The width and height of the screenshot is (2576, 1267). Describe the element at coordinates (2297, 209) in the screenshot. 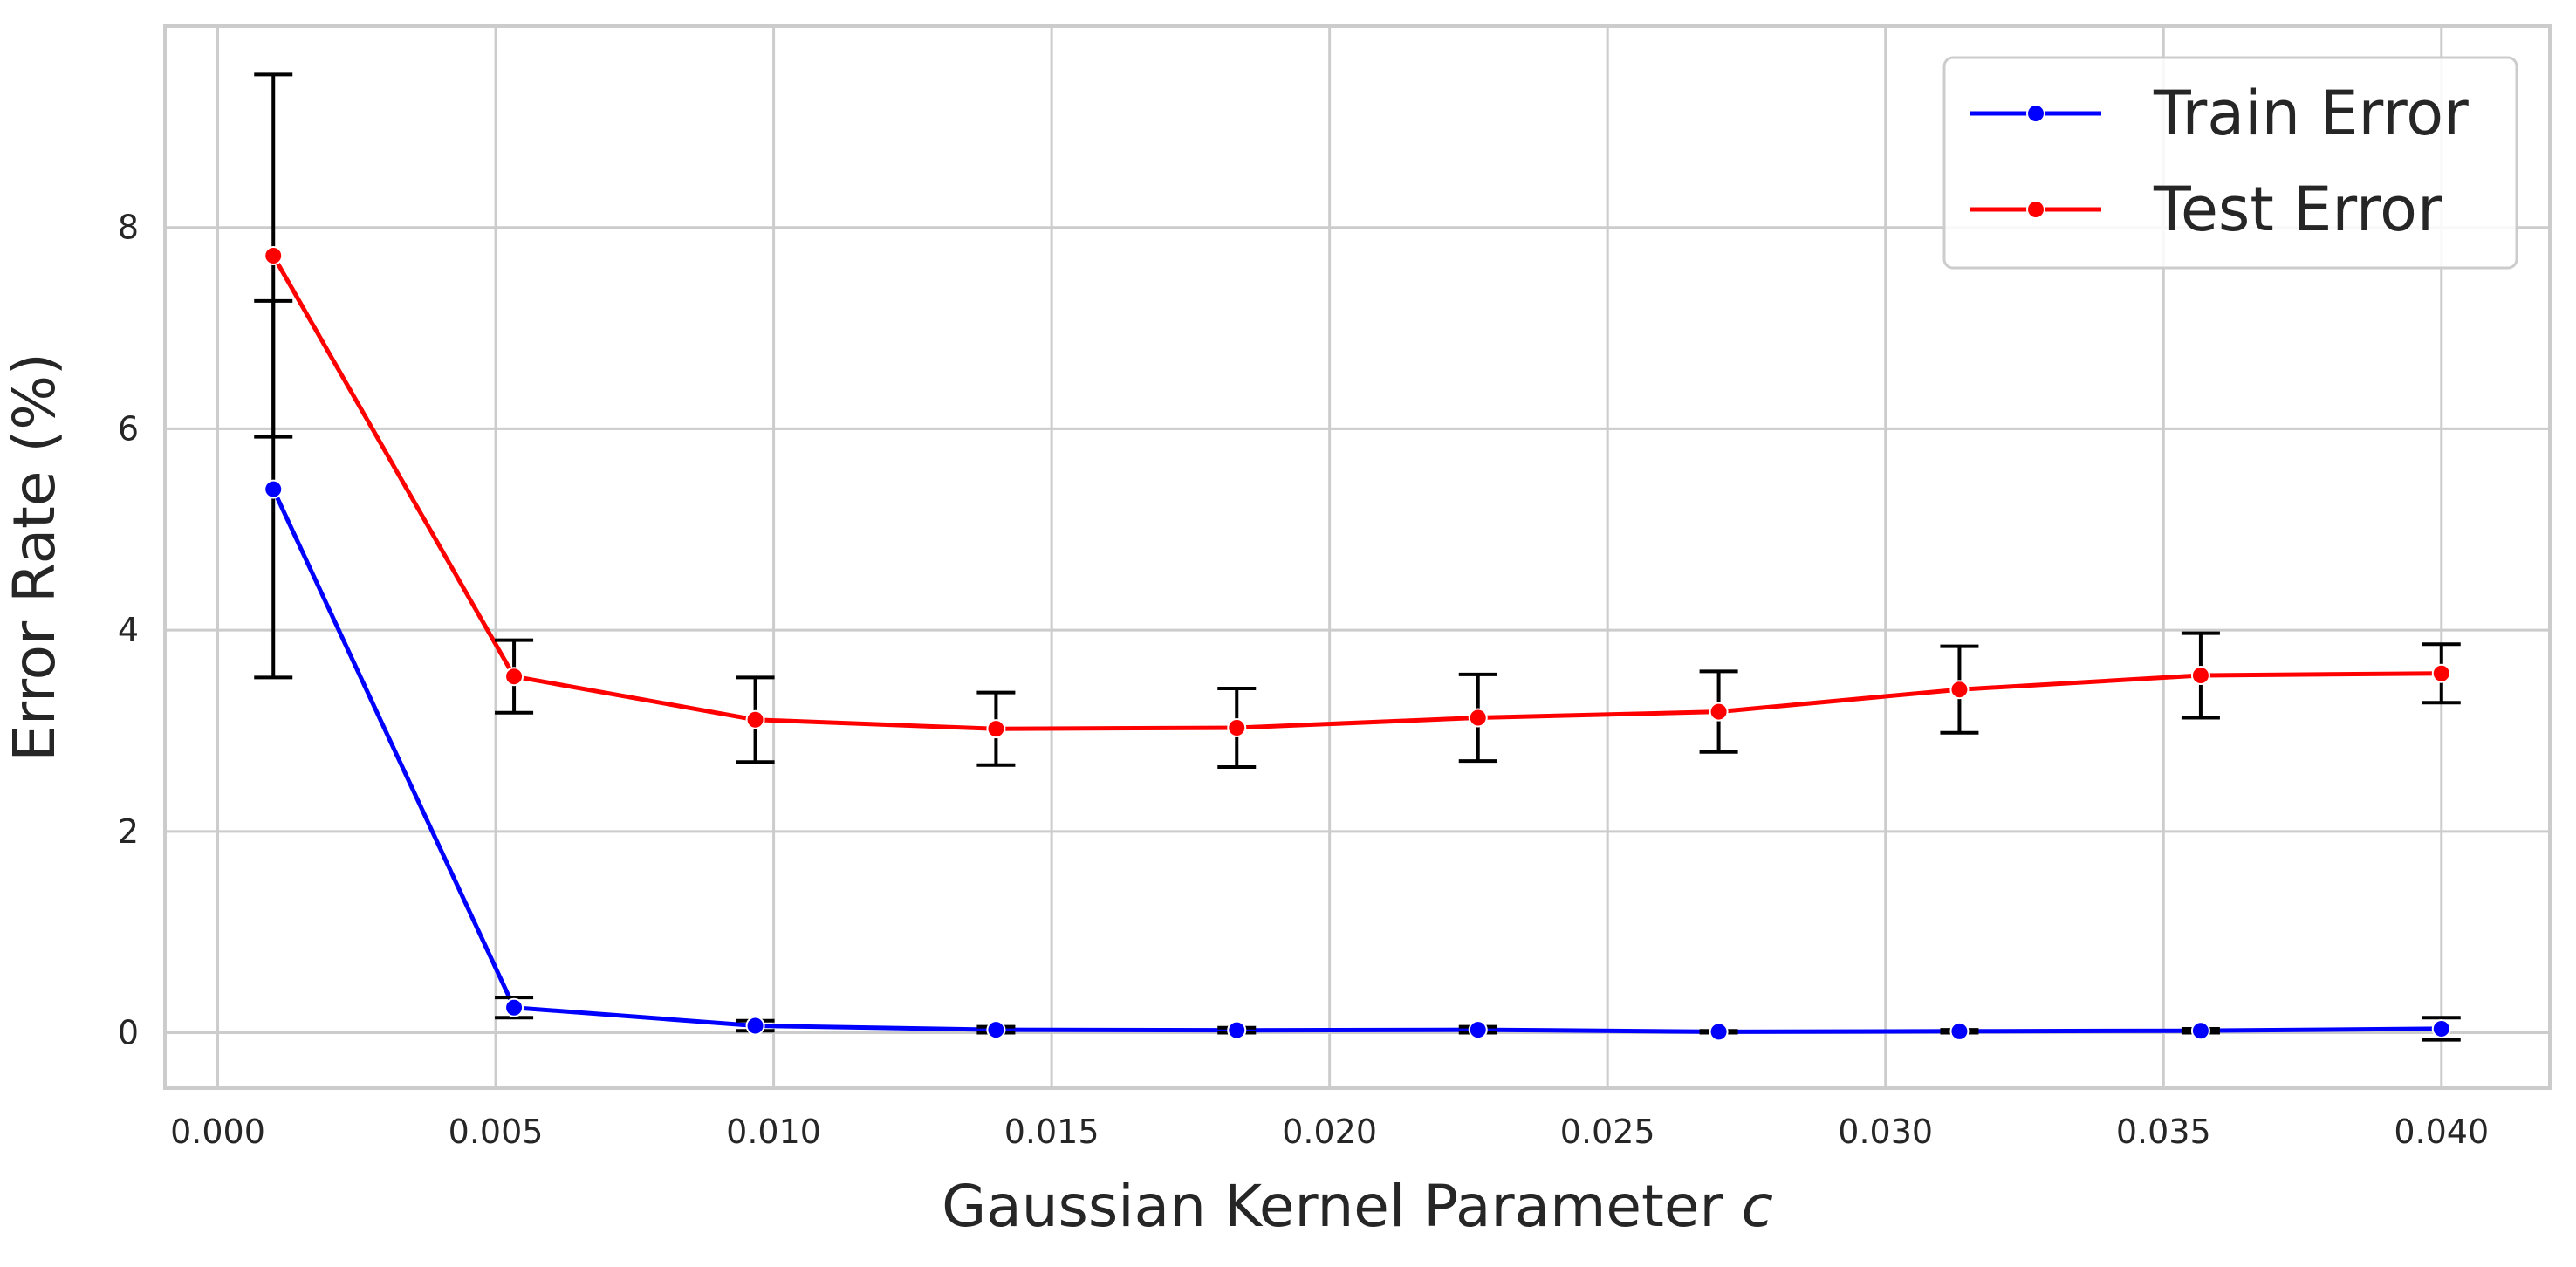

I see `legend-label-test-error: Test Error` at that location.